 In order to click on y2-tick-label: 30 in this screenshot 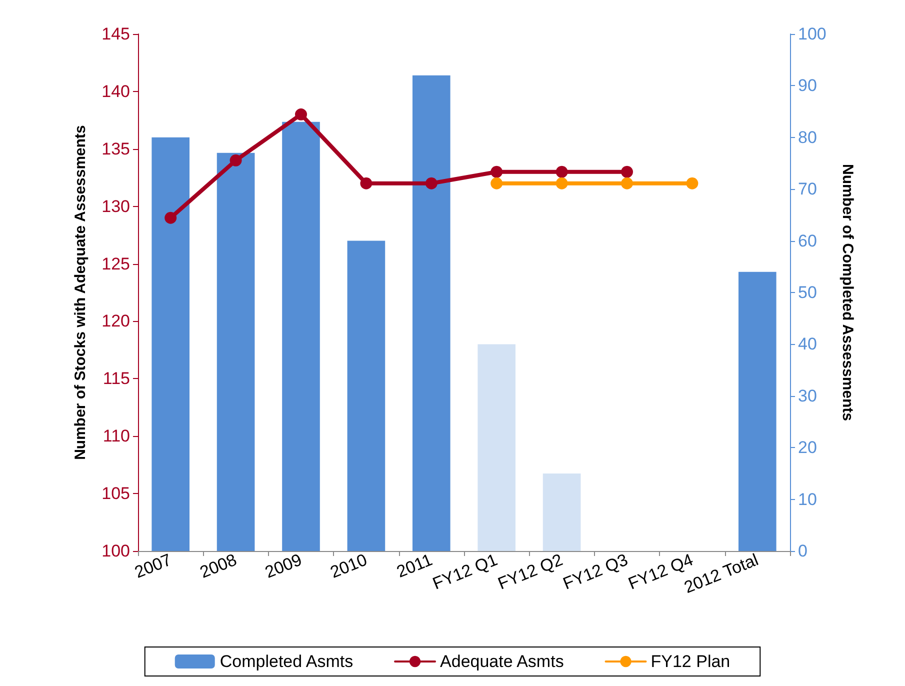, I will do `click(807, 396)`.